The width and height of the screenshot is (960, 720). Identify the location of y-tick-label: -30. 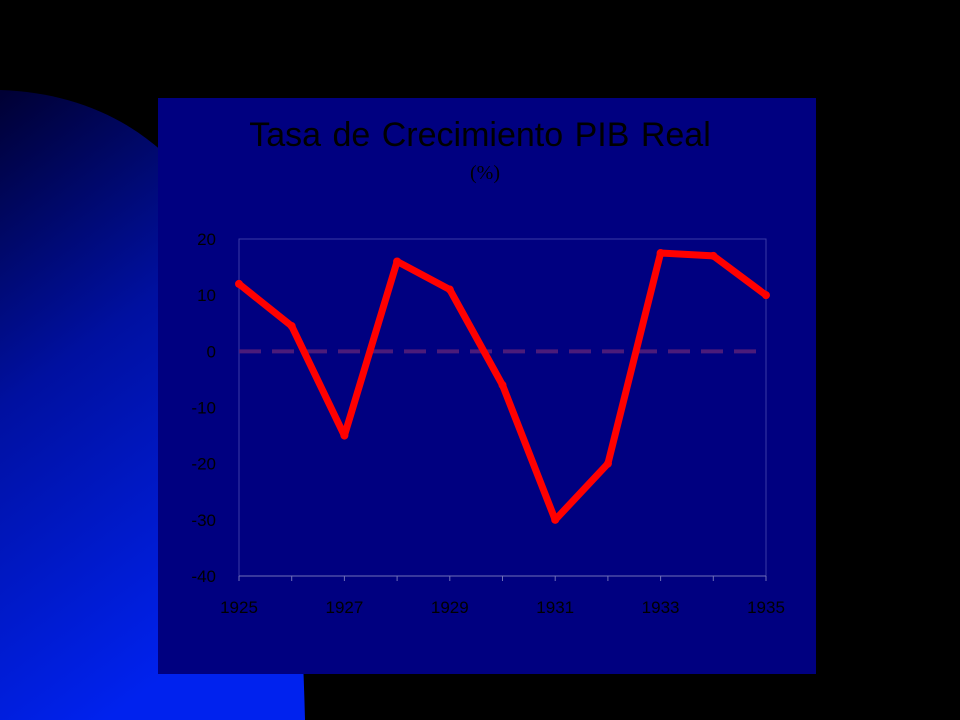
(203, 520).